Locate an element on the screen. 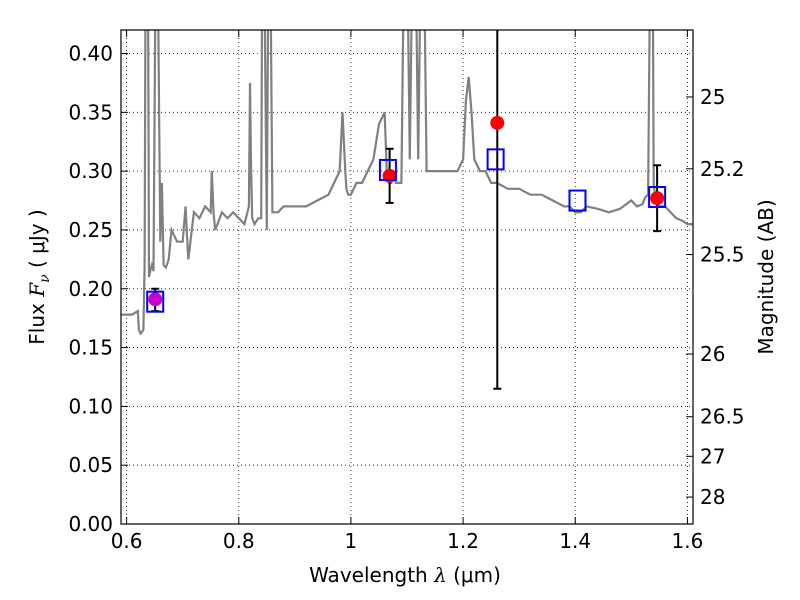 The image size is (800, 600). y-tick-label: 0.25 is located at coordinates (90, 230).